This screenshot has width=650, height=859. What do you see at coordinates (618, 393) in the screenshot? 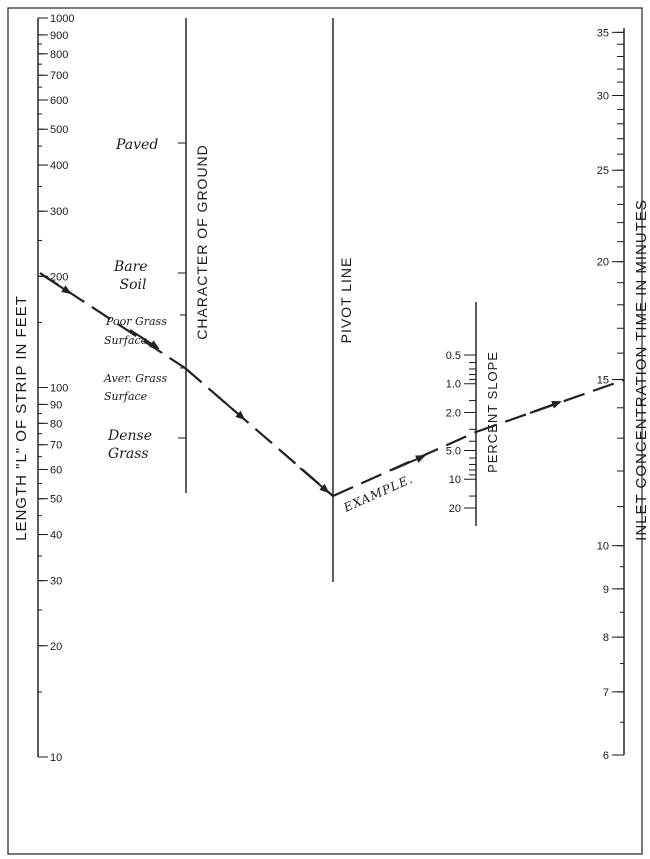
I see `time-minor-ticks` at bounding box center [618, 393].